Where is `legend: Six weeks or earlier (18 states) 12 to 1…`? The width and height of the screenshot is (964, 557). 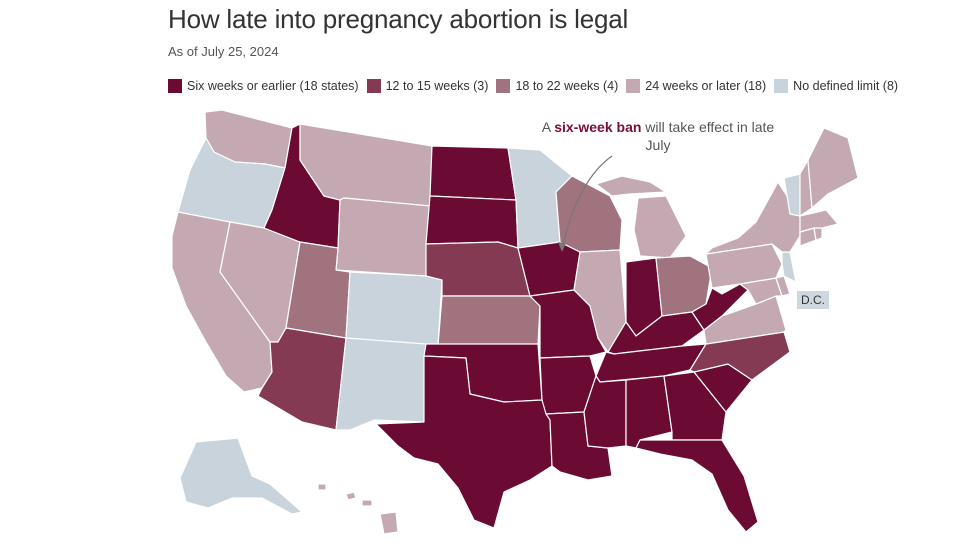
legend: Six weeks or earlier (18 states) 12 to 1… is located at coordinates (537, 86).